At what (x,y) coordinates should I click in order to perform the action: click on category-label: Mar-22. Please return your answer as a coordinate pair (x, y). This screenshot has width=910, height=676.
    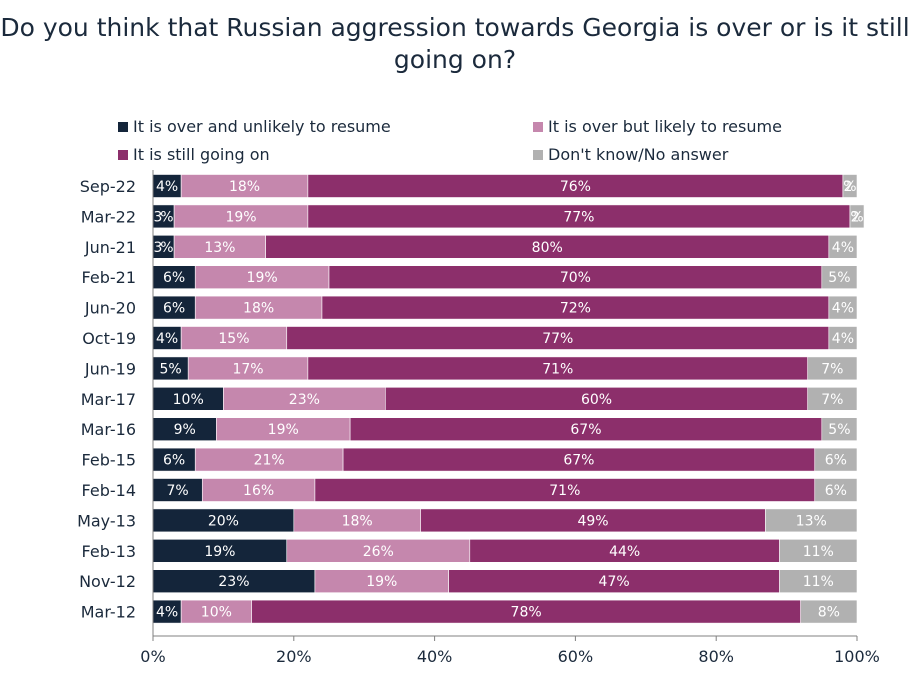
    Looking at the image, I should click on (108, 216).